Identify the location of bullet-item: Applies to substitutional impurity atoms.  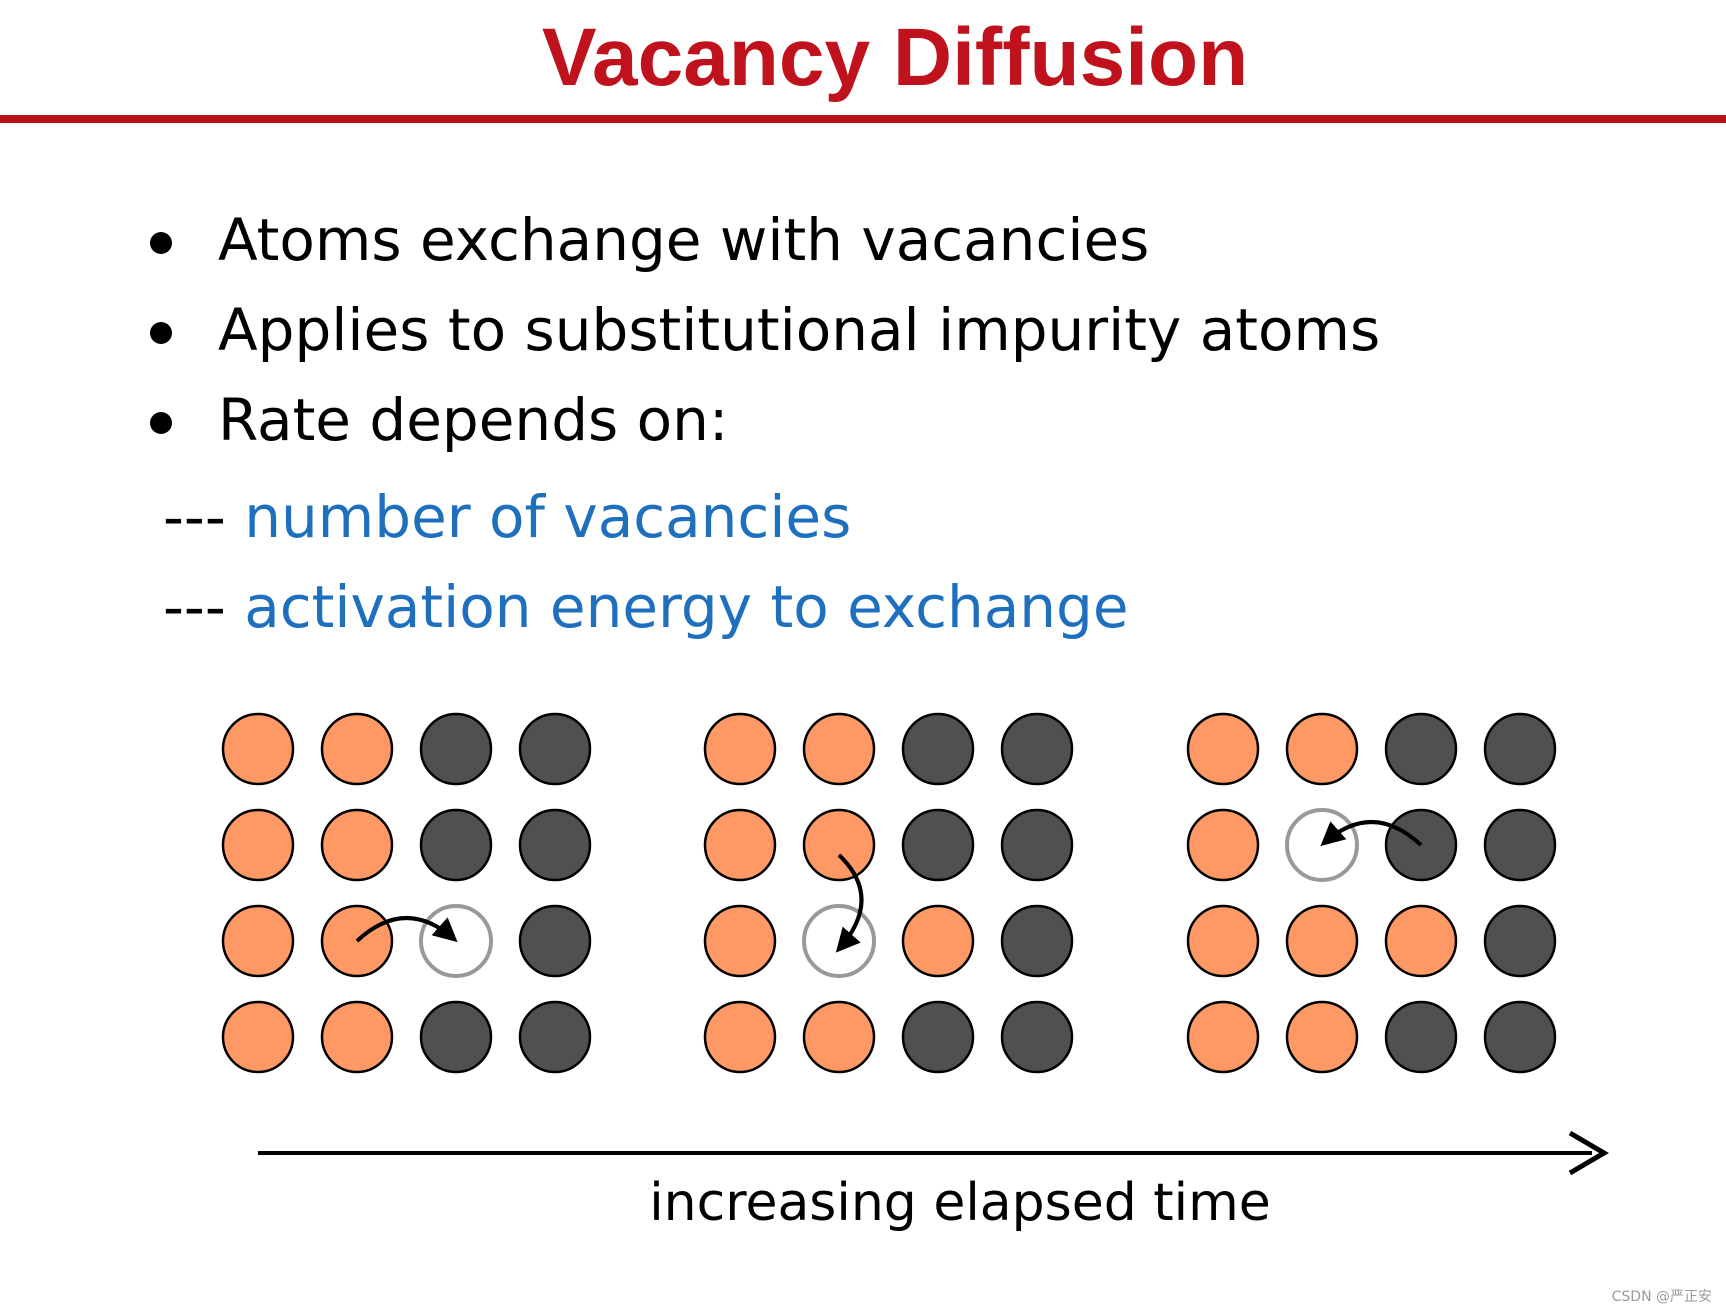
(765, 330).